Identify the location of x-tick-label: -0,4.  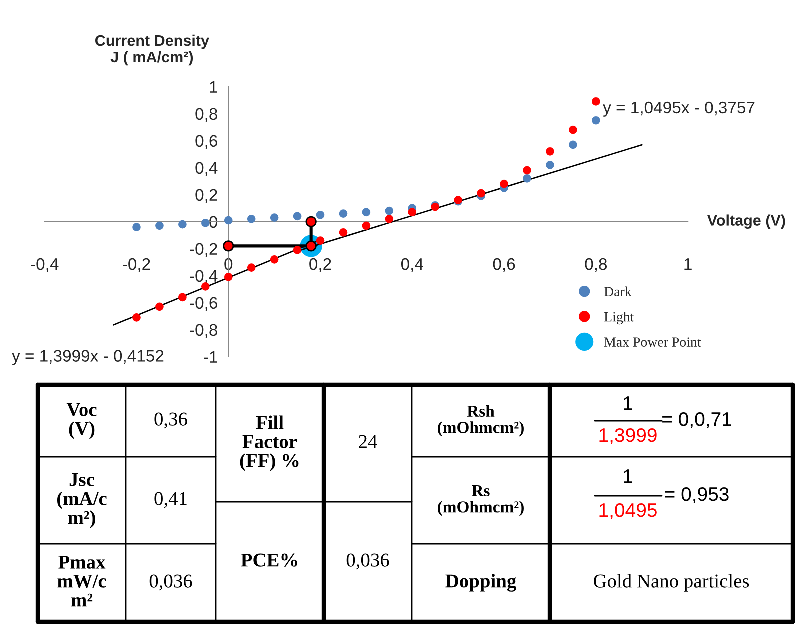
(45, 265).